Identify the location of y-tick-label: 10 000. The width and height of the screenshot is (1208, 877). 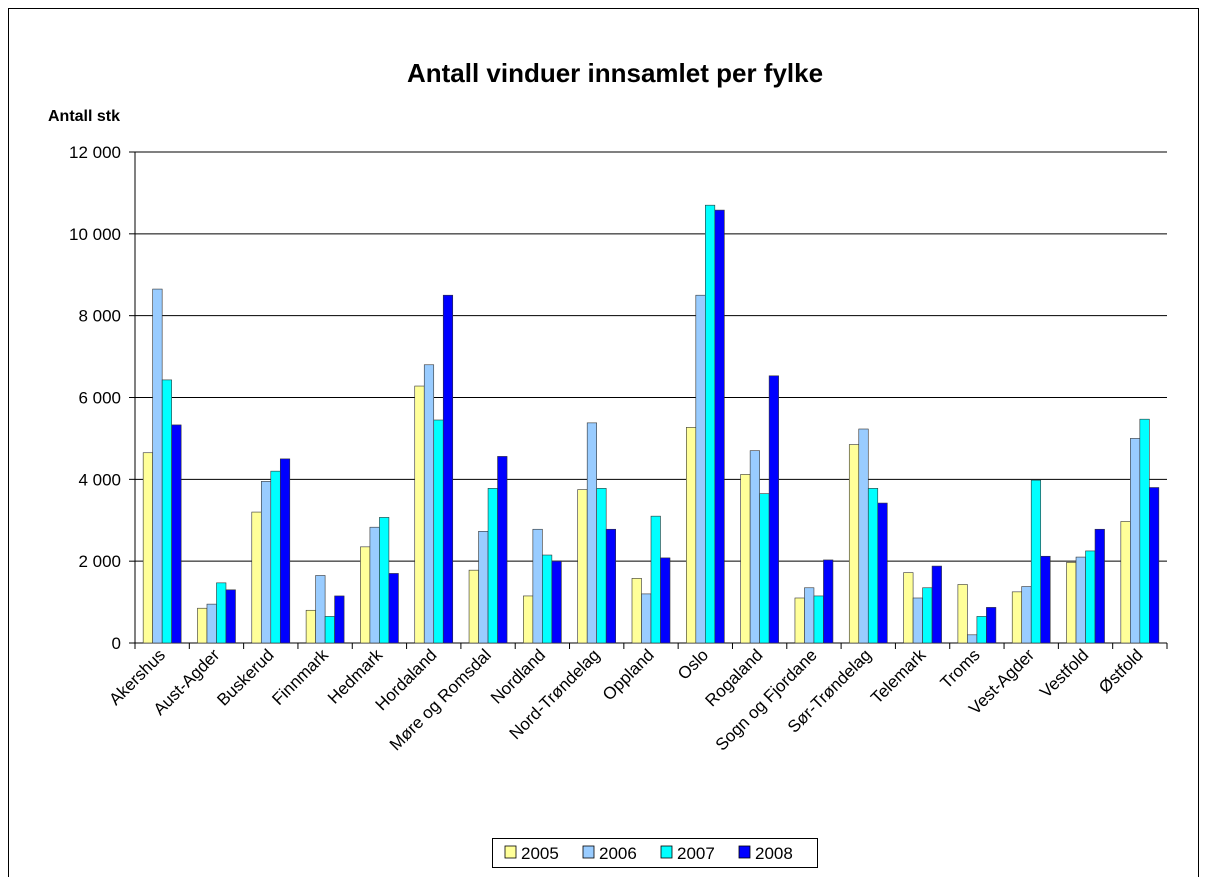
(95, 234).